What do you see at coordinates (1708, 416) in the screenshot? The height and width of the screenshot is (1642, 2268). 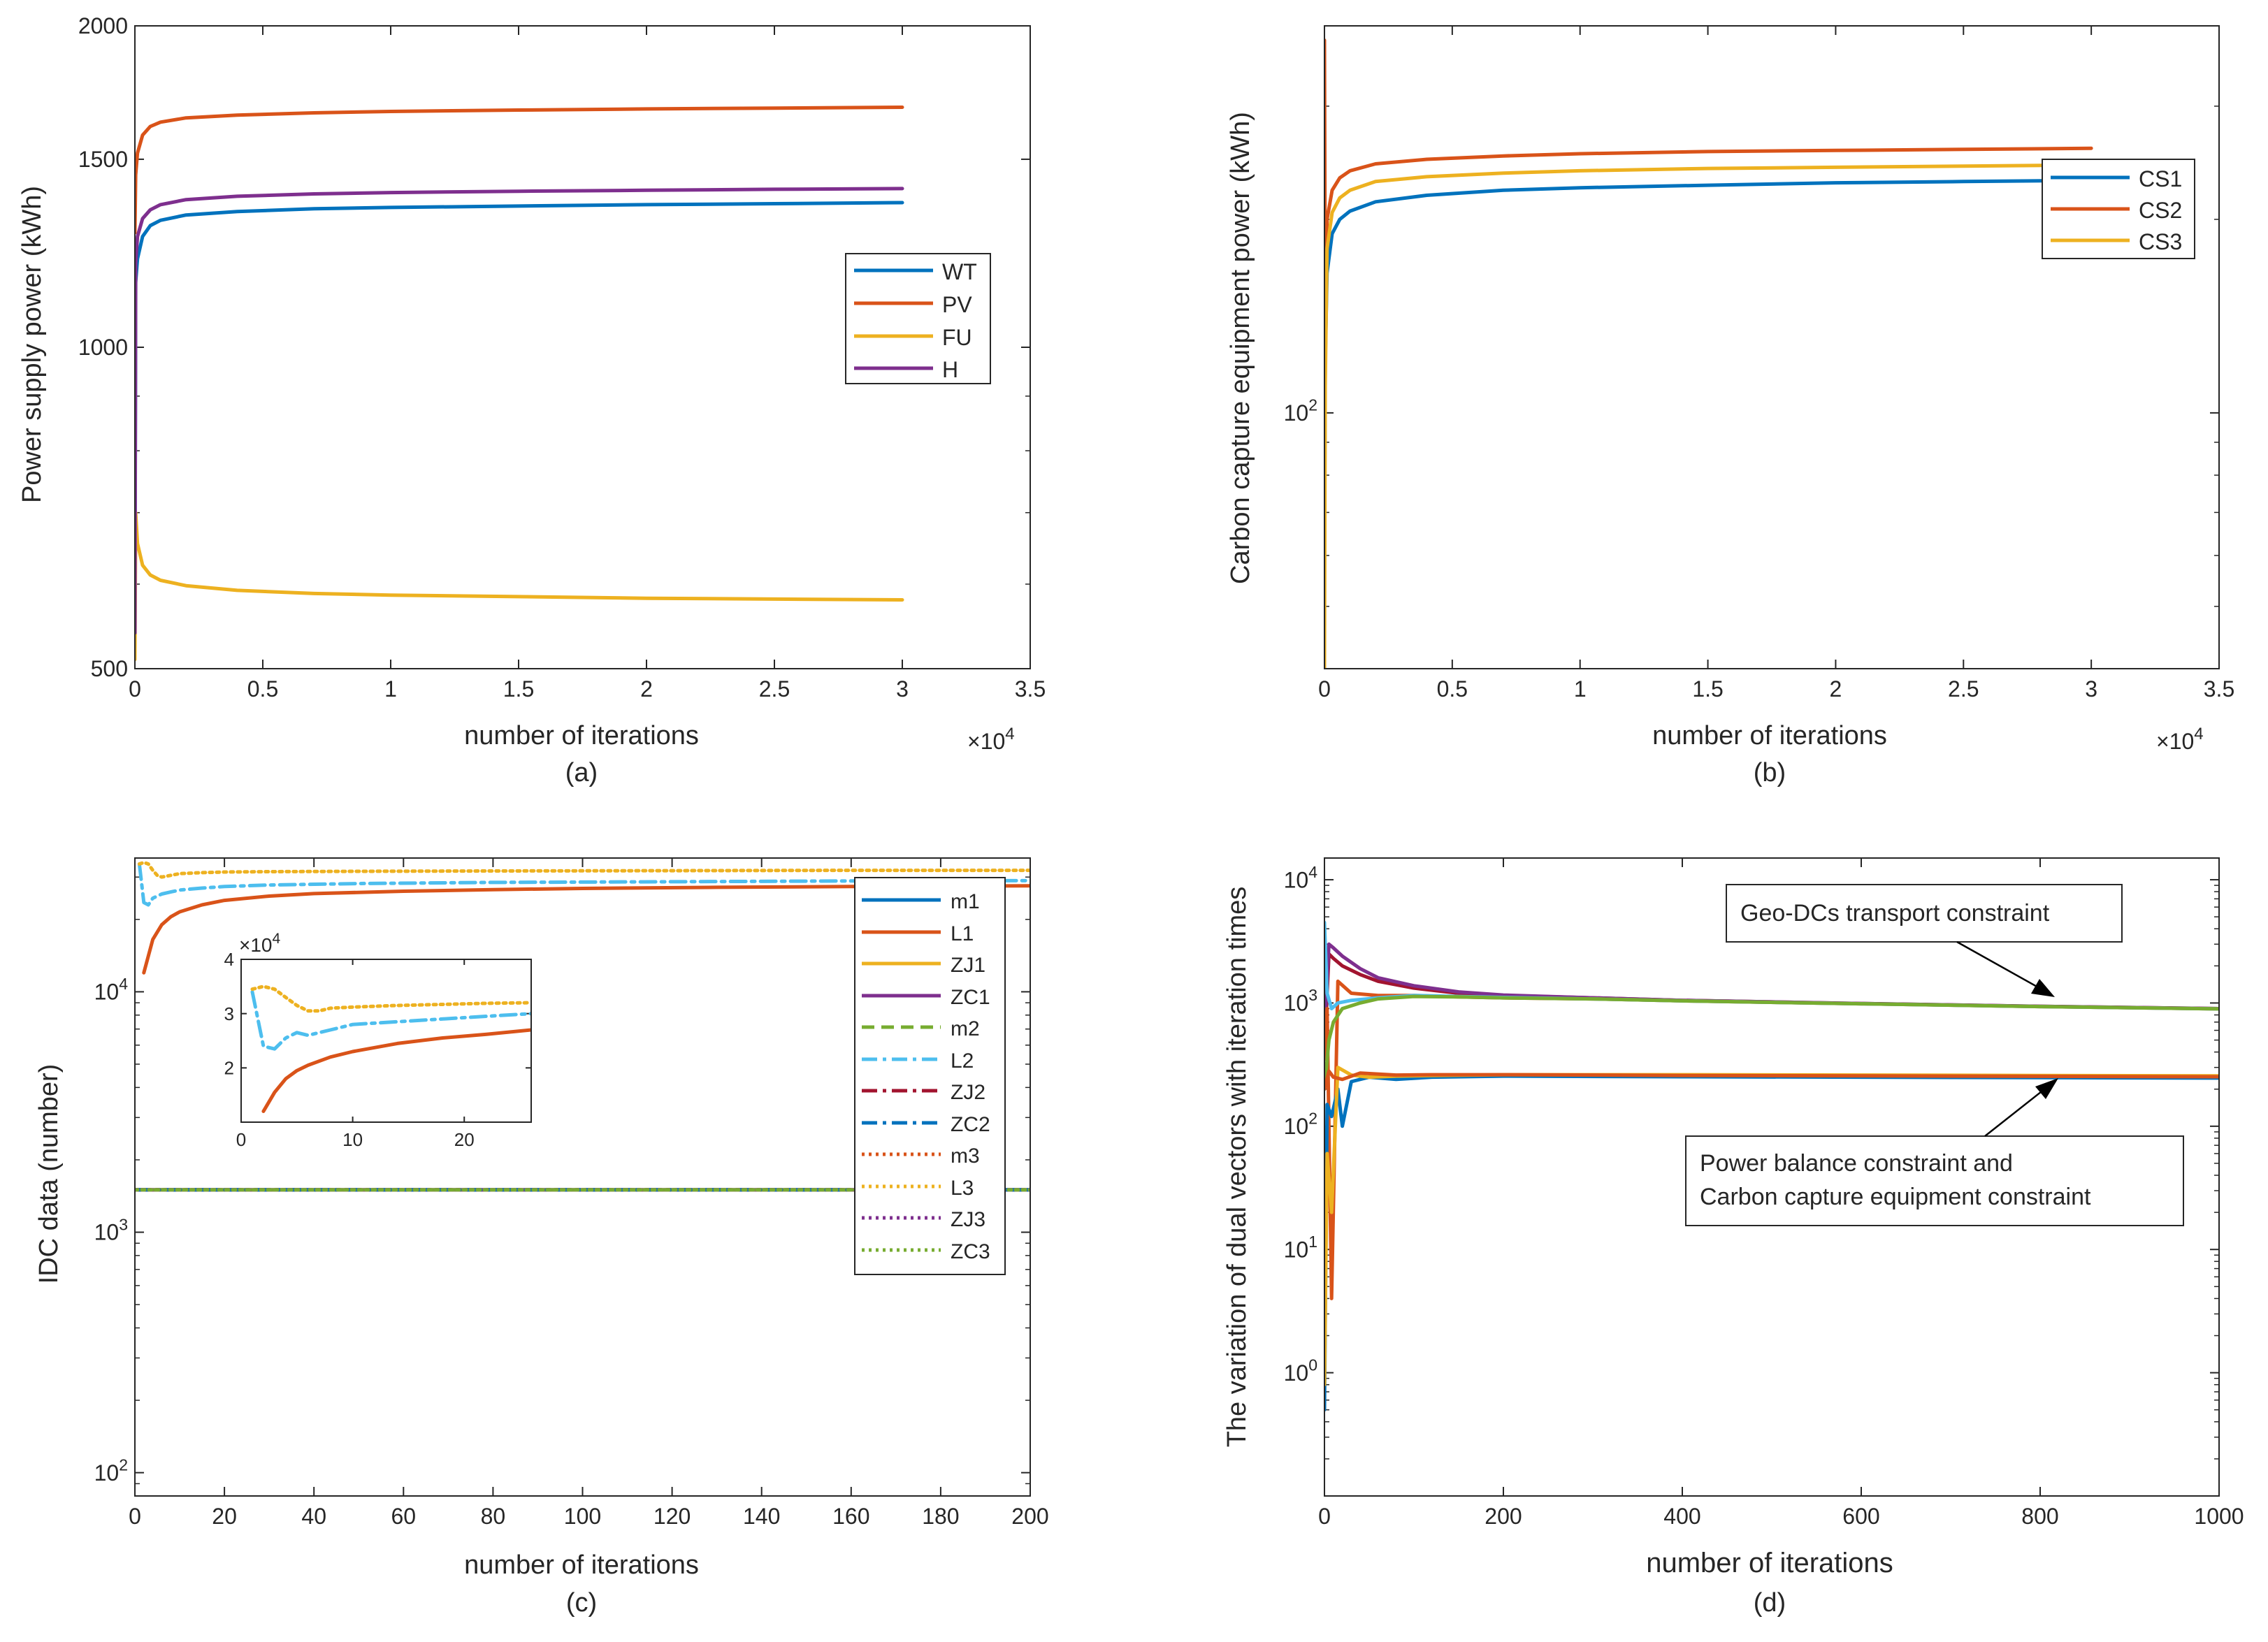 I see `panel-b-series-cs3` at bounding box center [1708, 416].